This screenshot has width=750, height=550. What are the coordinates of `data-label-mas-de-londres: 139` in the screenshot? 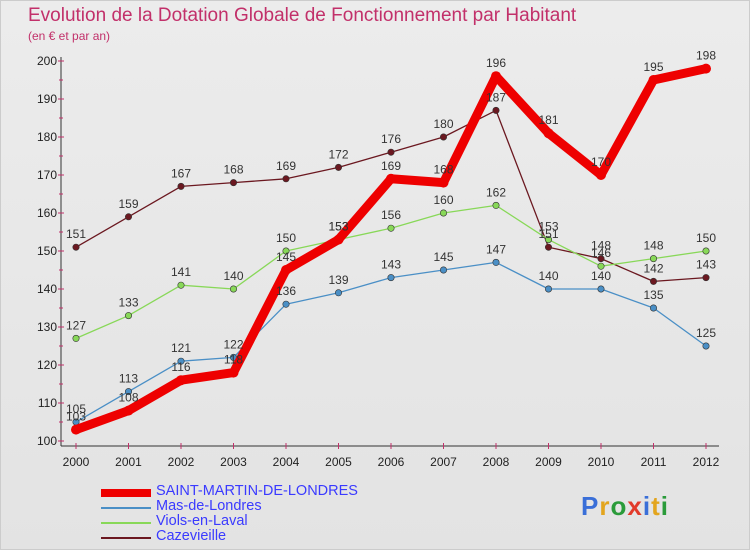 It's located at (338, 280).